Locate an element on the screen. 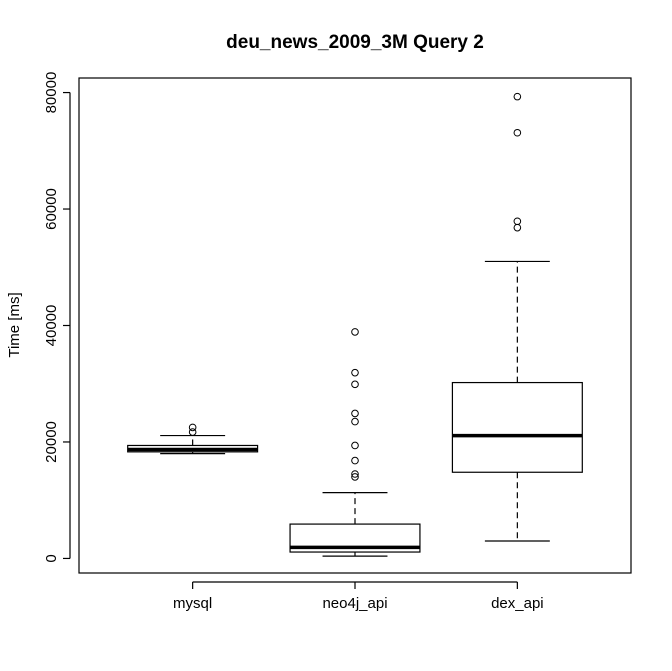 This screenshot has height=671, width=672. y-tick-label: 60000 is located at coordinates (51, 209).